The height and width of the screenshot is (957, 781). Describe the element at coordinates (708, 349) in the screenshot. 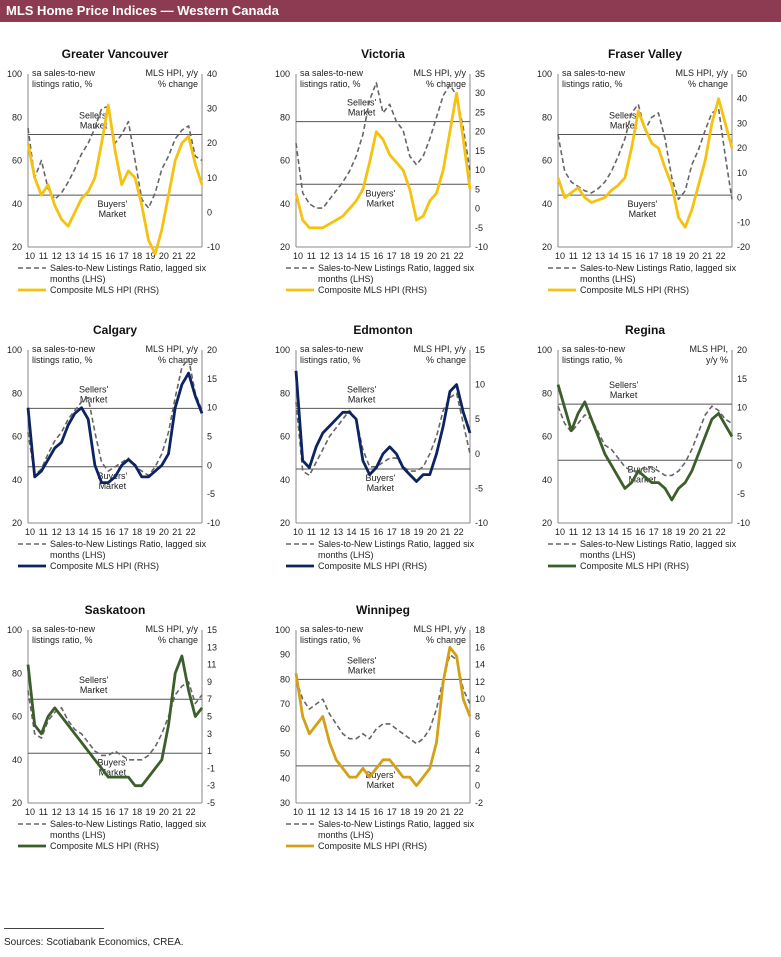

I see `right-axis-label: MLS HPI,` at that location.